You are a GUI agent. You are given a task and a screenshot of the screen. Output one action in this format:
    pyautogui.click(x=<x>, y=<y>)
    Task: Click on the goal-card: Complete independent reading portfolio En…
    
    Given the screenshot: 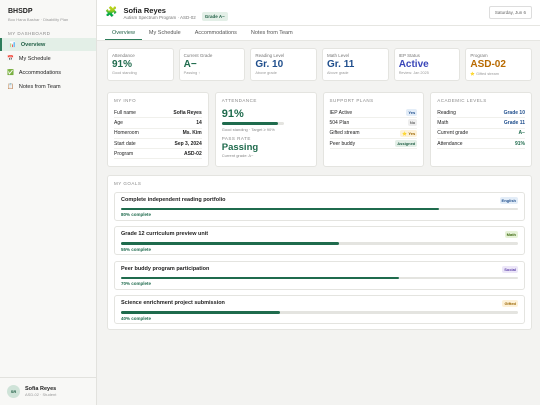 What is the action you would take?
    pyautogui.click(x=319, y=206)
    